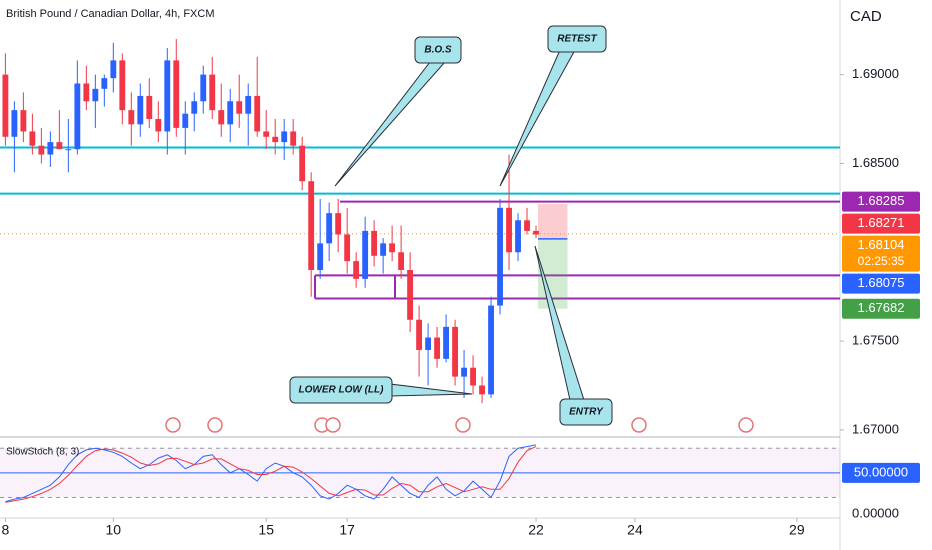 Image resolution: width=932 pixels, height=550 pixels. I want to click on y-tick-label: 1.69000, so click(875, 73).